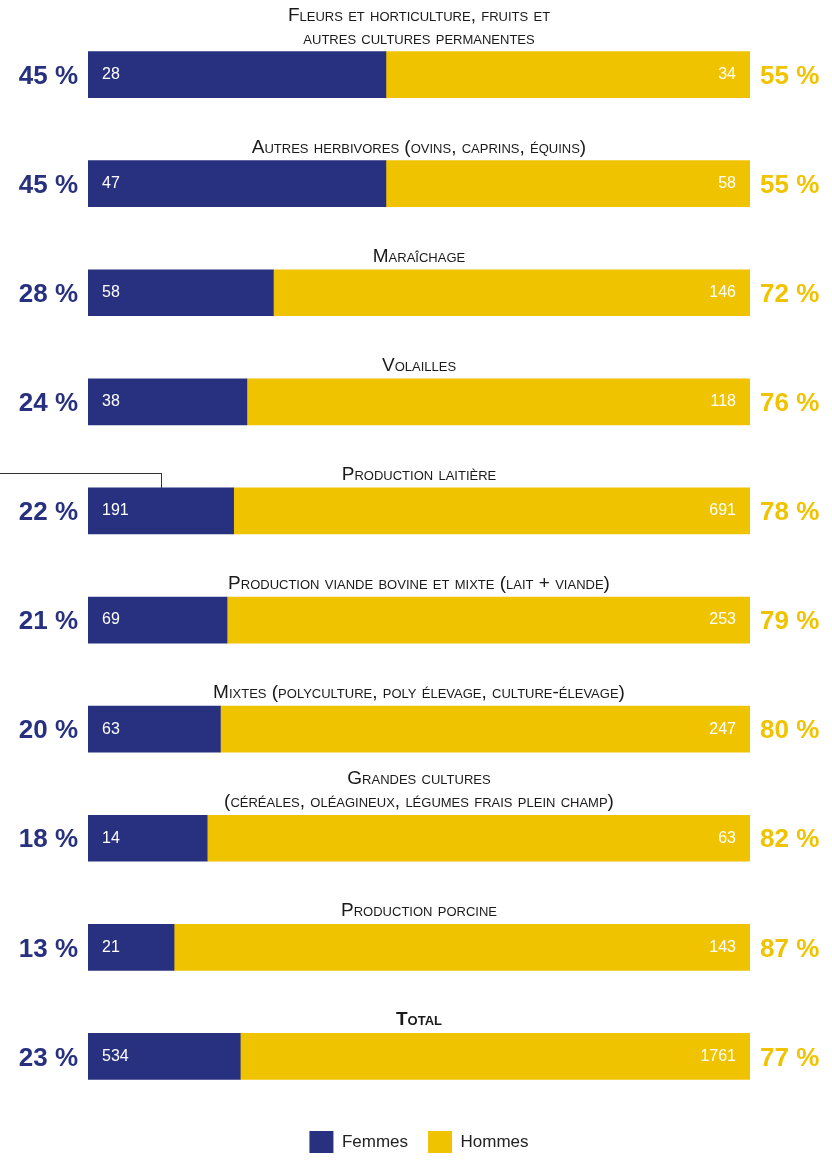 This screenshot has height=1163, width=832. I want to click on data-label: 77 %, so click(790, 1056).